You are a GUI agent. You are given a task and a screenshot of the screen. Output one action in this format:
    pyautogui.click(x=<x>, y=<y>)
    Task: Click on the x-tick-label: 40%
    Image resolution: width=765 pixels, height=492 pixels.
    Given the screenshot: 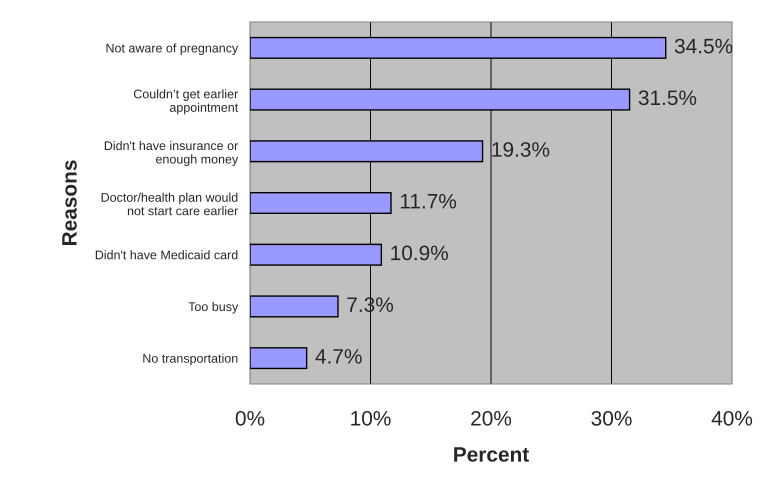 What is the action you would take?
    pyautogui.click(x=732, y=418)
    